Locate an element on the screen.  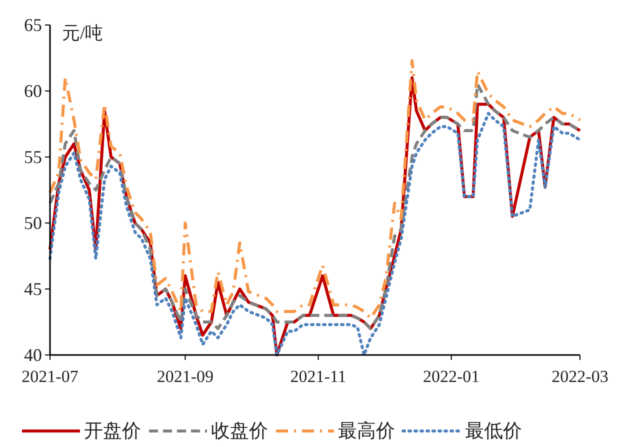
x-tick-label: 2021-11 is located at coordinates (318, 376).